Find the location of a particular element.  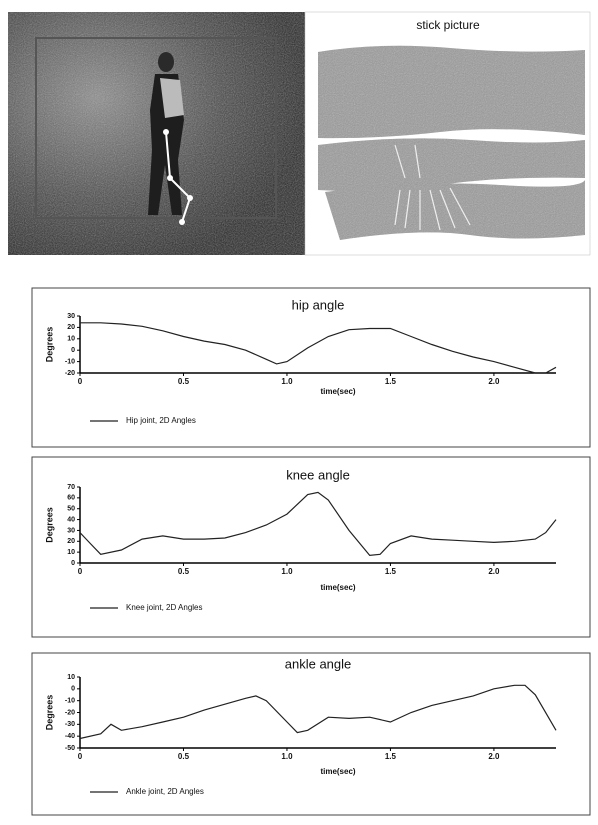

video-frame is located at coordinates (156, 133).